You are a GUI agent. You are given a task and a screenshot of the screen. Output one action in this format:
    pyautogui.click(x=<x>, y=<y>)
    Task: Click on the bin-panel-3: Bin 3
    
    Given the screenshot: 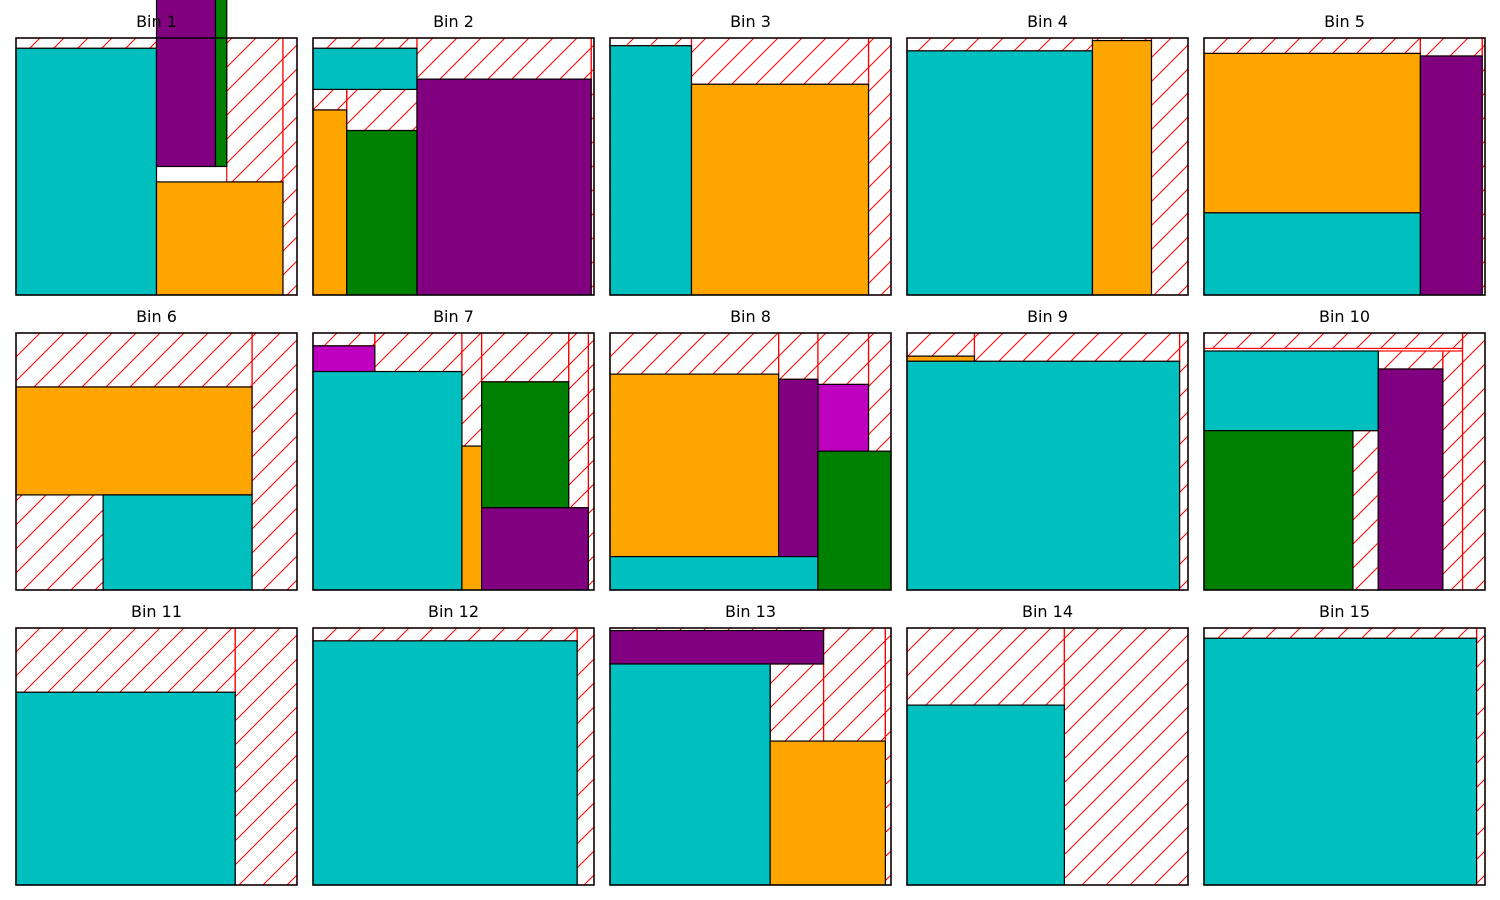 What is the action you would take?
    pyautogui.click(x=750, y=154)
    